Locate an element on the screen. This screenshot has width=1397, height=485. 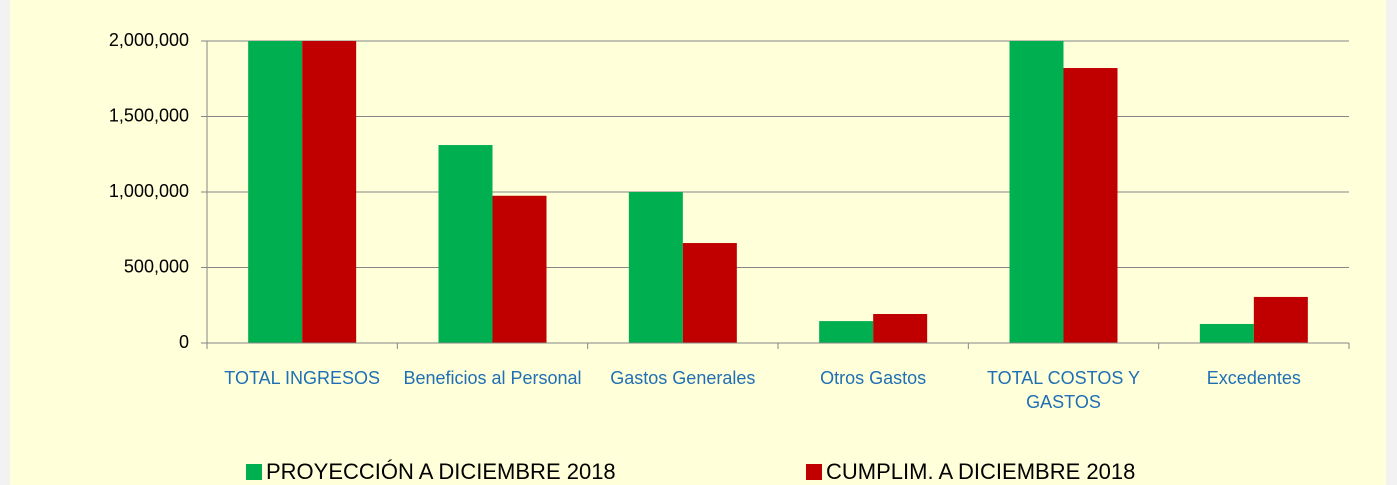
y-tick-label: 2,000,000 is located at coordinates (149, 40).